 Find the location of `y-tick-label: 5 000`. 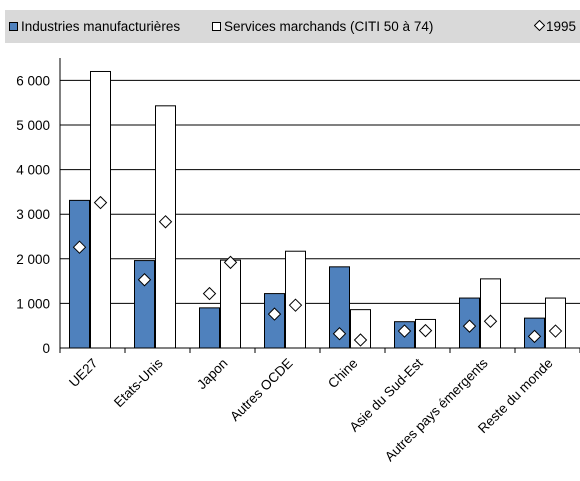

y-tick-label: 5 000 is located at coordinates (33, 125).